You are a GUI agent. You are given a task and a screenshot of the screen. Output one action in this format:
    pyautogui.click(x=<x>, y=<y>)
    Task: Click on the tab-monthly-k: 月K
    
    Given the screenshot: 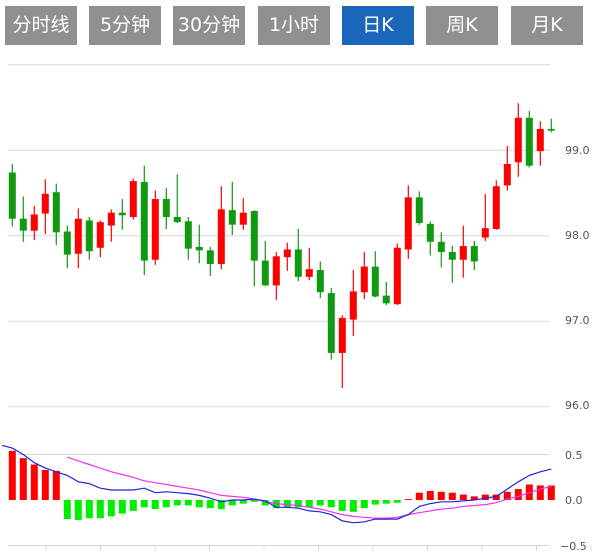 What is the action you would take?
    pyautogui.click(x=547, y=25)
    